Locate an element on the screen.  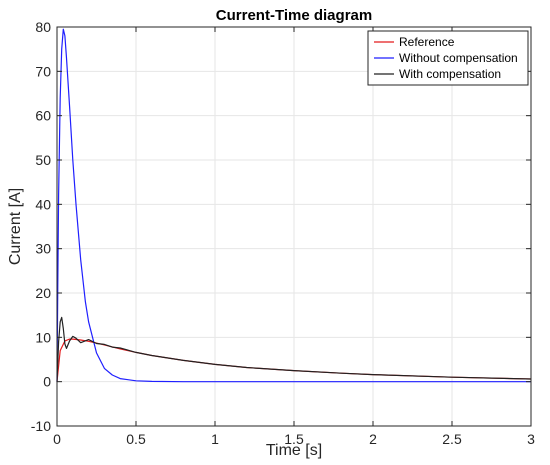
y-tick-label: 20 is located at coordinates (43, 293).